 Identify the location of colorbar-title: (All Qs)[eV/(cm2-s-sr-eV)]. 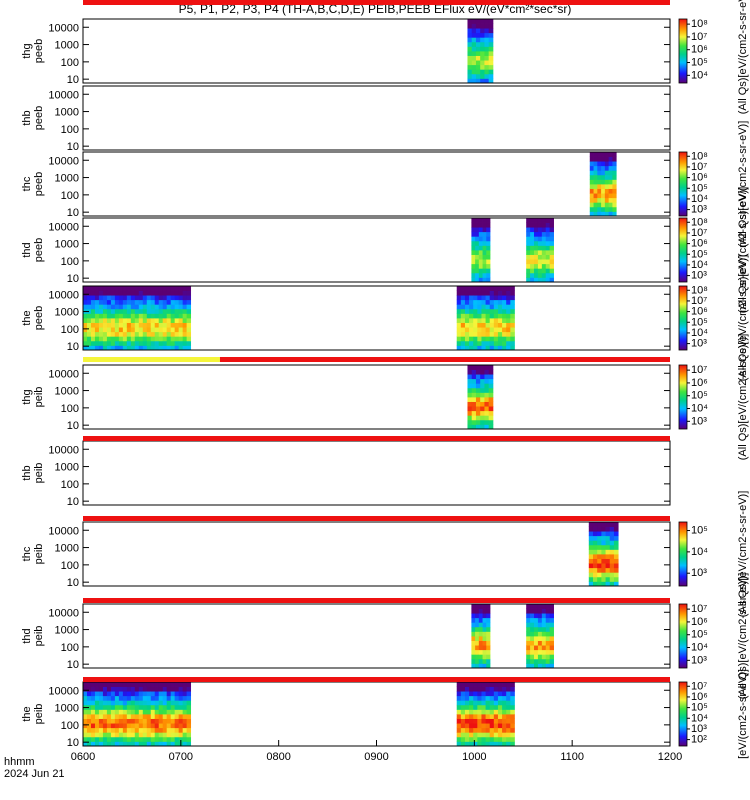
(743, 57).